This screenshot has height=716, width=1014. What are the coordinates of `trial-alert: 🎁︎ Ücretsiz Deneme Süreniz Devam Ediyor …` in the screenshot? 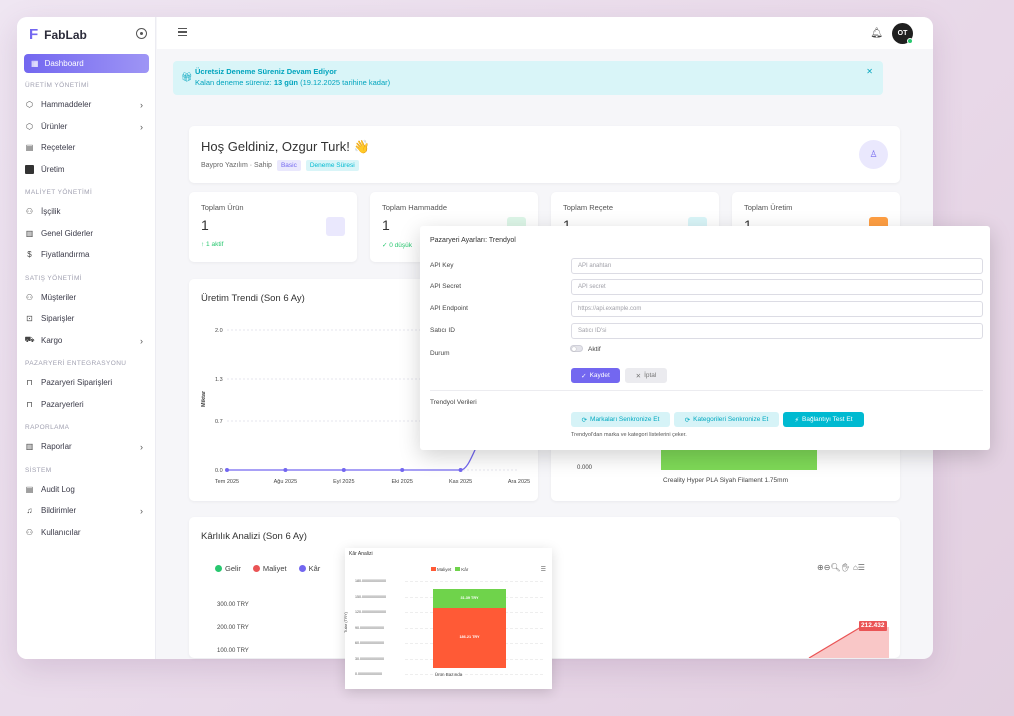 It's located at (528, 78).